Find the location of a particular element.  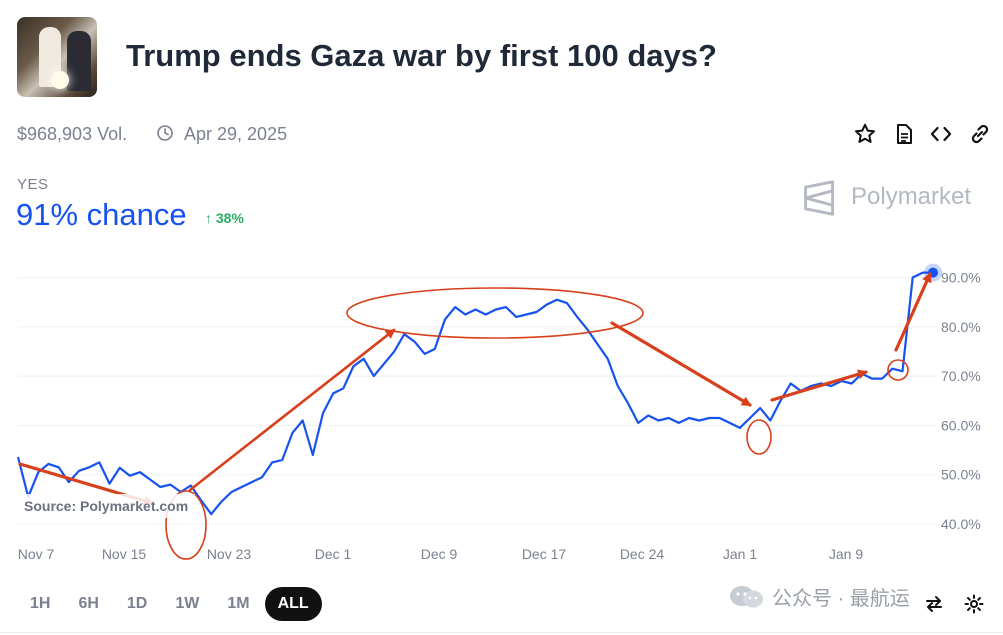

end-date-text: Apr 29, 2025 is located at coordinates (236, 134).